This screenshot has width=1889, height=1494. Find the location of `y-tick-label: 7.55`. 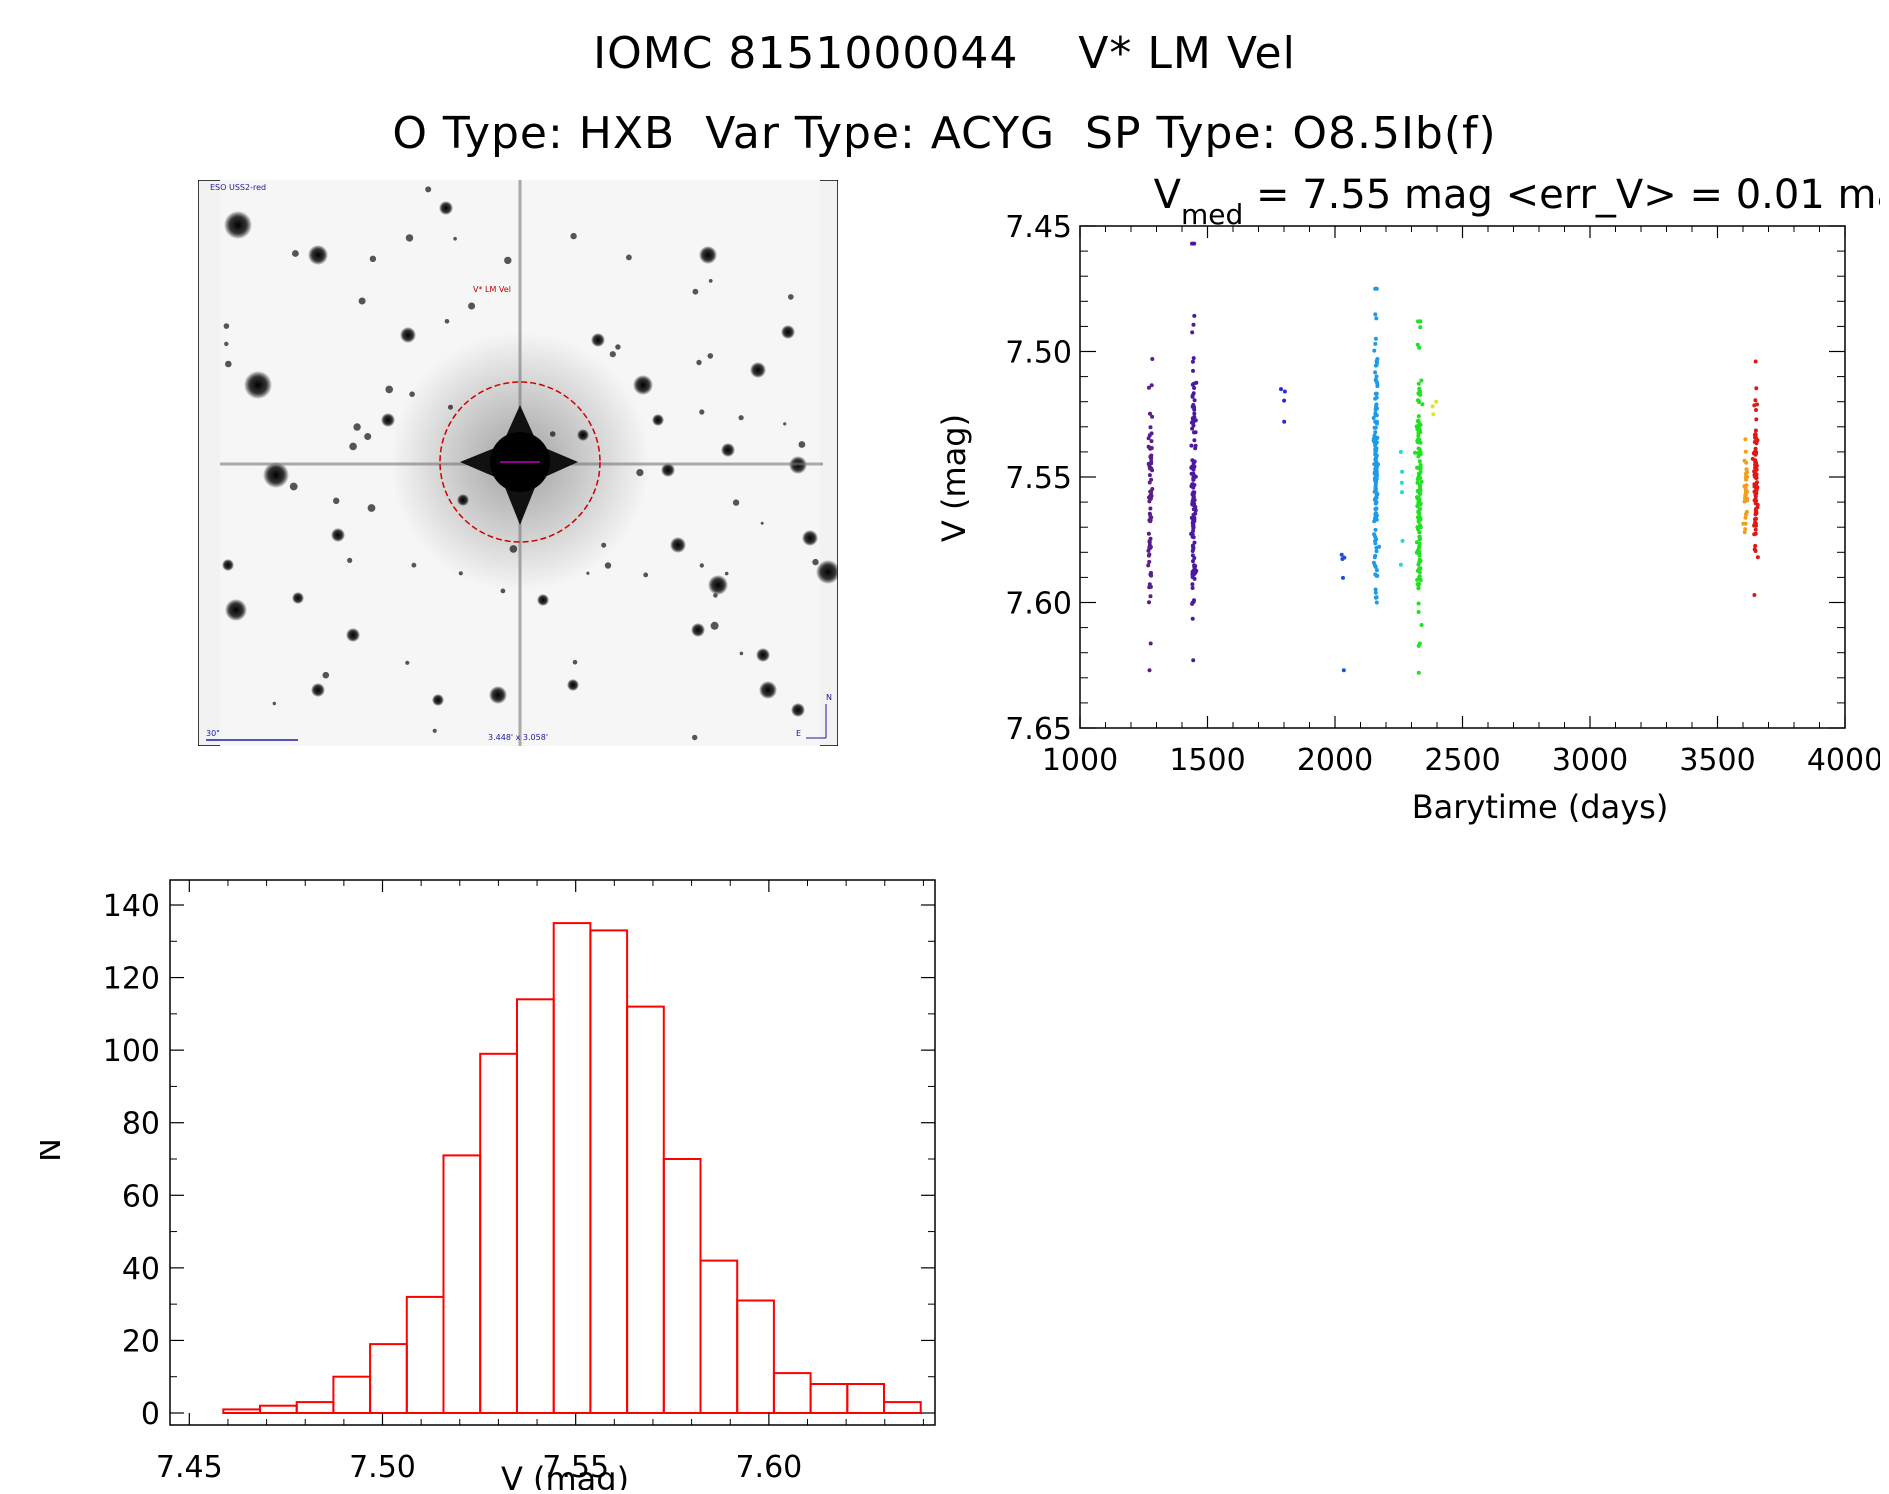

y-tick-label: 7.55 is located at coordinates (1038, 478).